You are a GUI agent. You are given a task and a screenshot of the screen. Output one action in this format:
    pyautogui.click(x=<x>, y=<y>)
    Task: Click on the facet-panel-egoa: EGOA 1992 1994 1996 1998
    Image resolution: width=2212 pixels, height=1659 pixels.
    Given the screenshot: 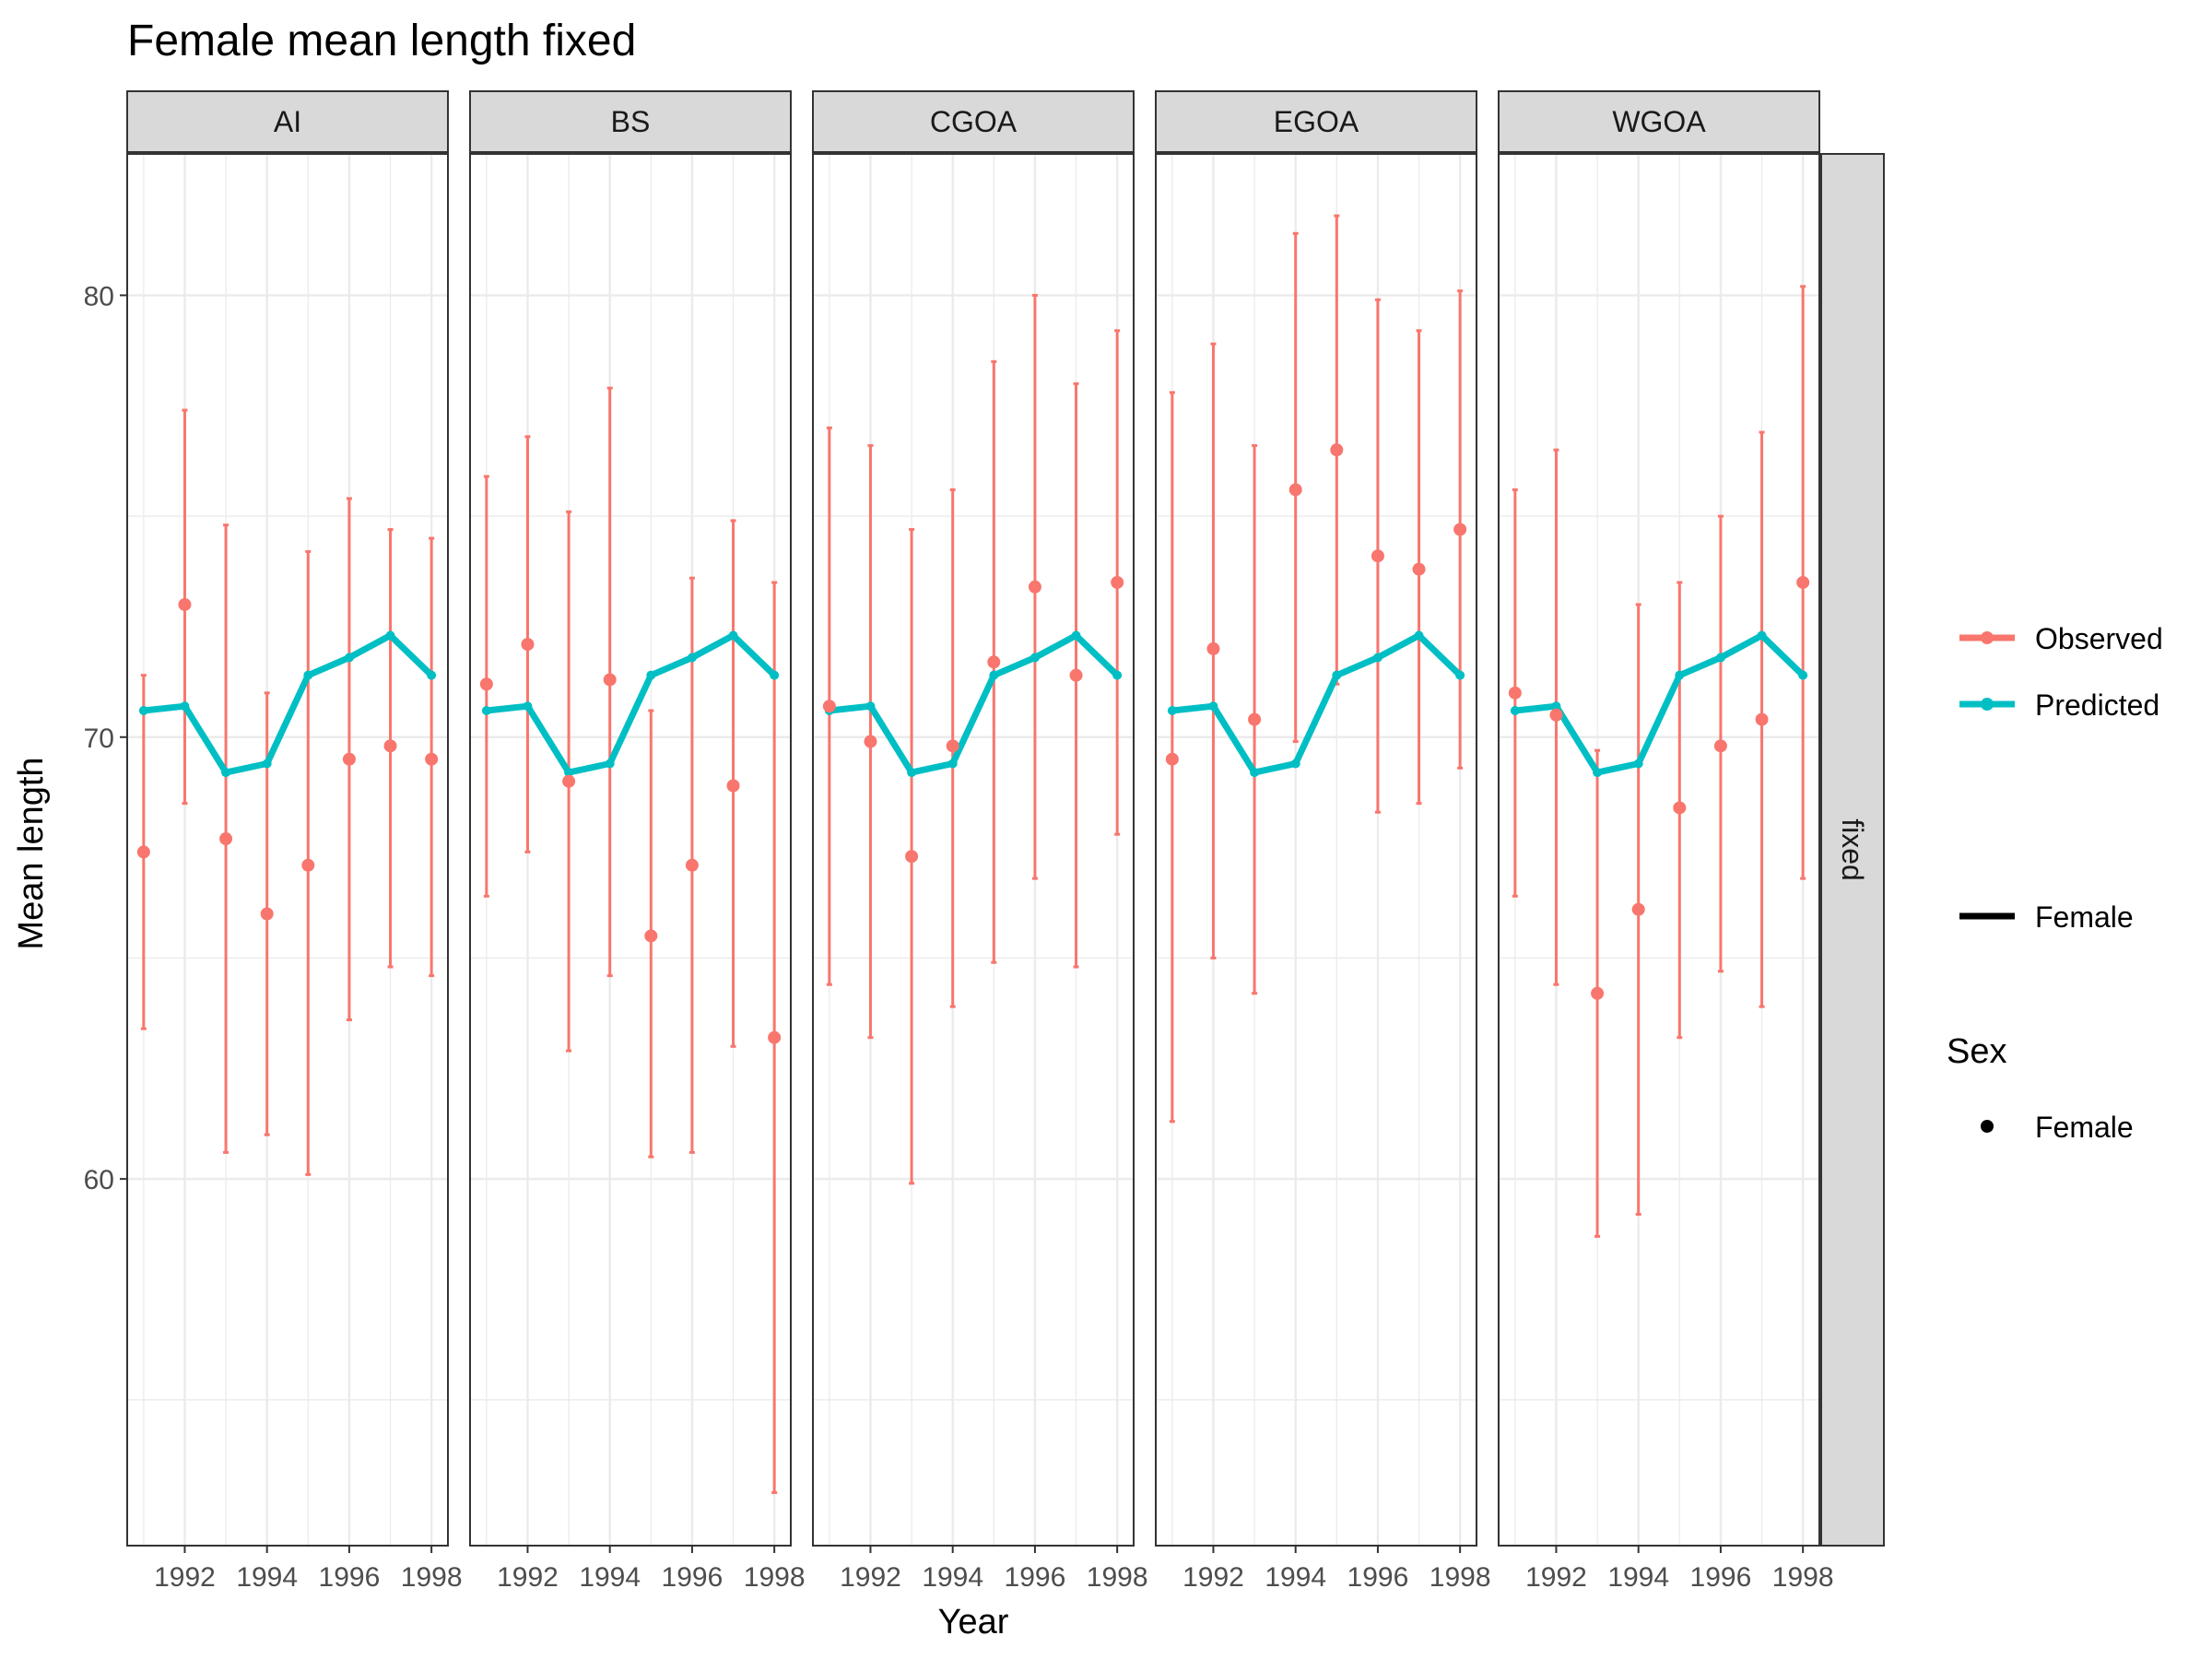 What is the action you would take?
    pyautogui.click(x=1323, y=841)
    